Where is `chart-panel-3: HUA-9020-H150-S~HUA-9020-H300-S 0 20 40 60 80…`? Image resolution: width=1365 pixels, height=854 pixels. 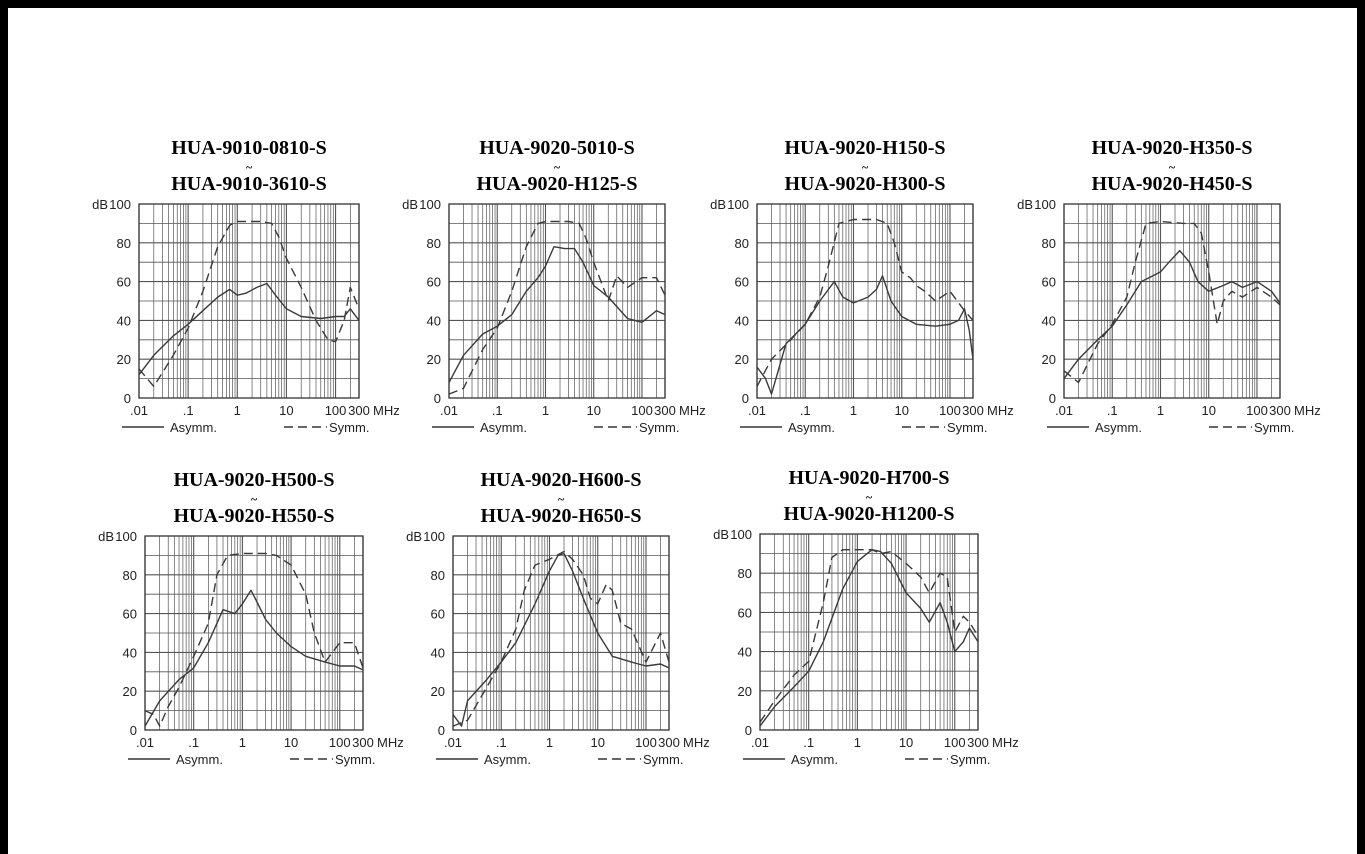
chart-panel-3: HUA-9020-H150-S~HUA-9020-H300-S 0 20 40 60 80… is located at coordinates (862, 286).